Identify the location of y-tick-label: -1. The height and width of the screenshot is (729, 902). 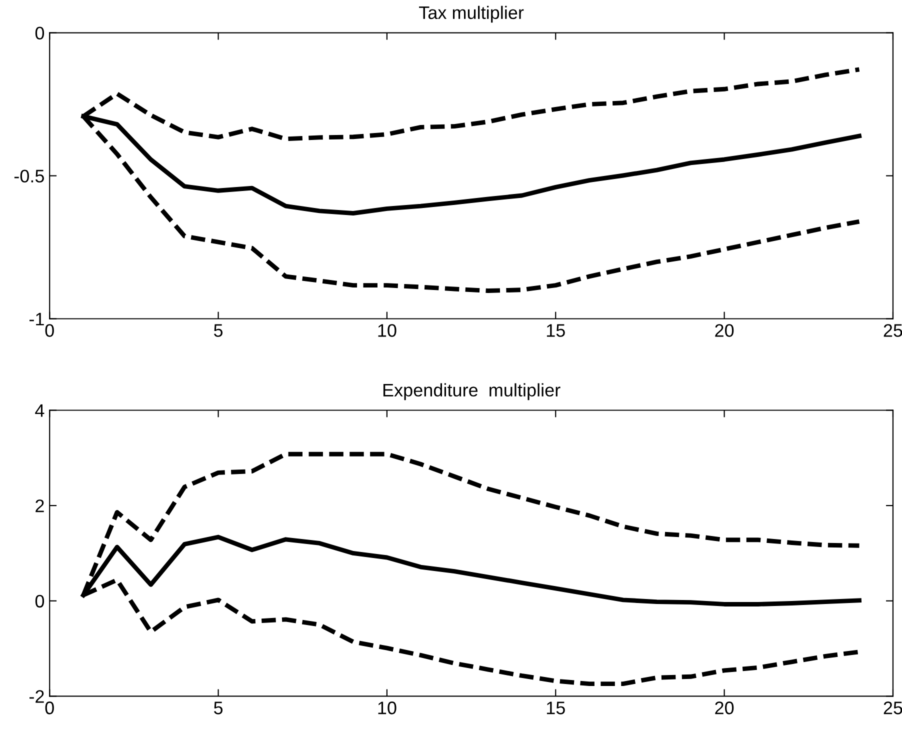
(37, 319).